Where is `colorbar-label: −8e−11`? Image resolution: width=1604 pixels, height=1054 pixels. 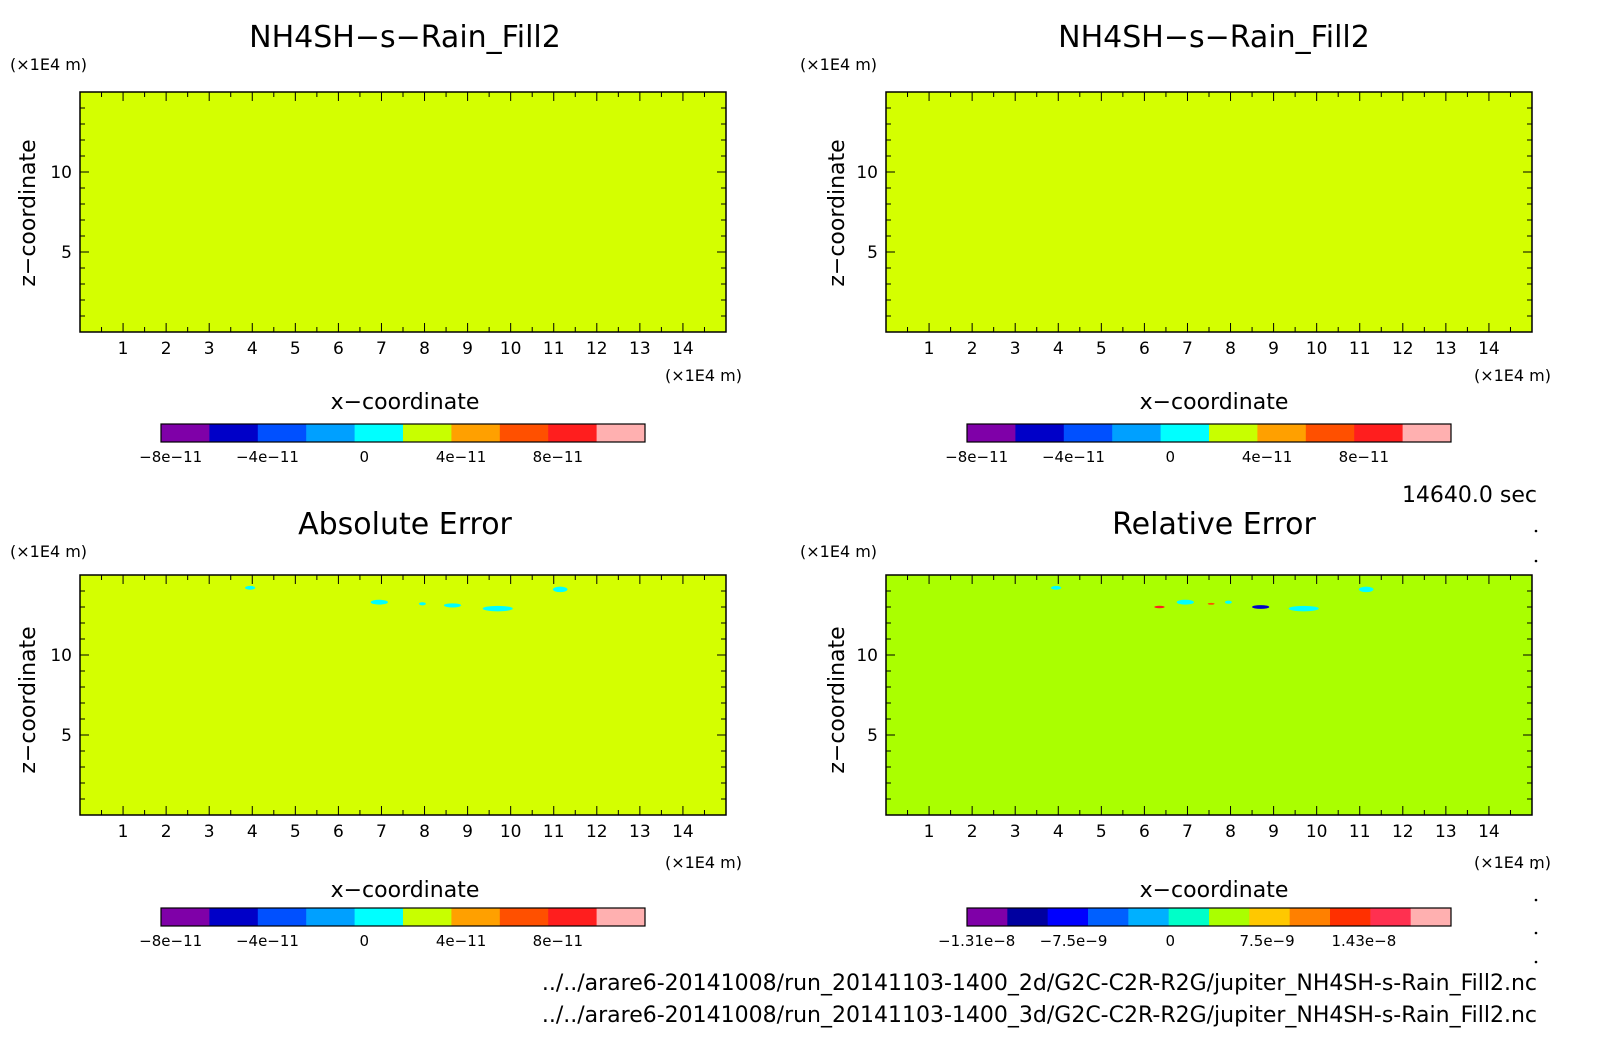 colorbar-label: −8e−11 is located at coordinates (976, 457).